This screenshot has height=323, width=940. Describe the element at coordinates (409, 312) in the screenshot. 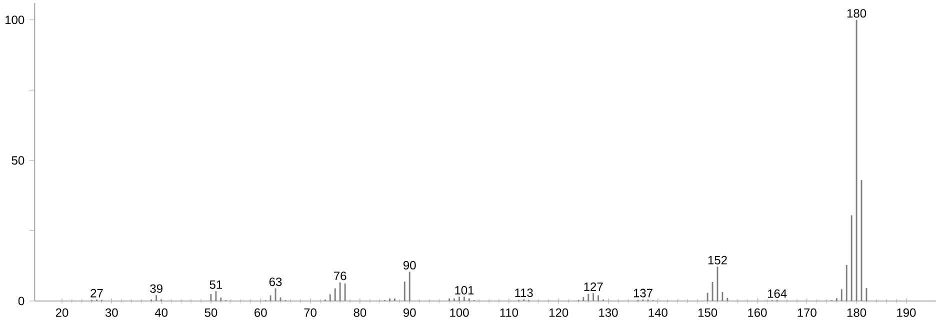

I see `x-tick-label: 90` at that location.